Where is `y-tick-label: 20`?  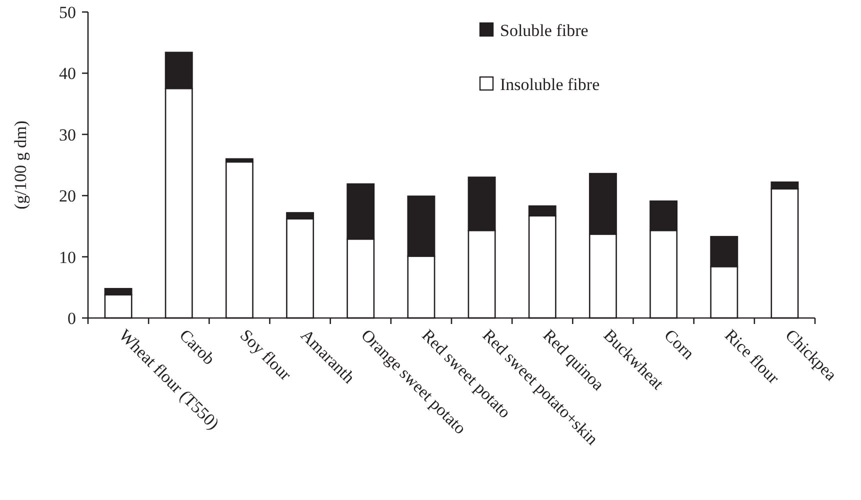
y-tick-label: 20 is located at coordinates (67, 196).